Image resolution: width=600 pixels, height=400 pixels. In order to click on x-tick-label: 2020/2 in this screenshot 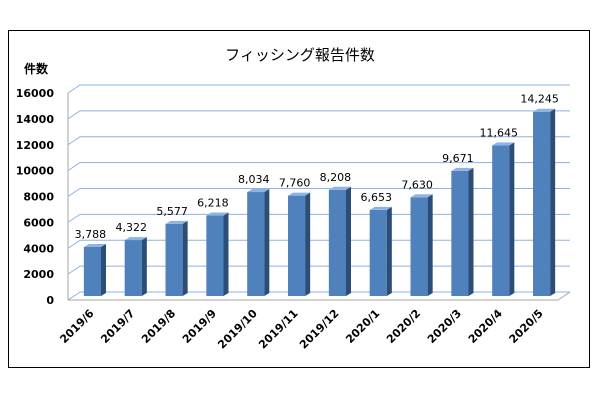, I will do `click(403, 326)`.